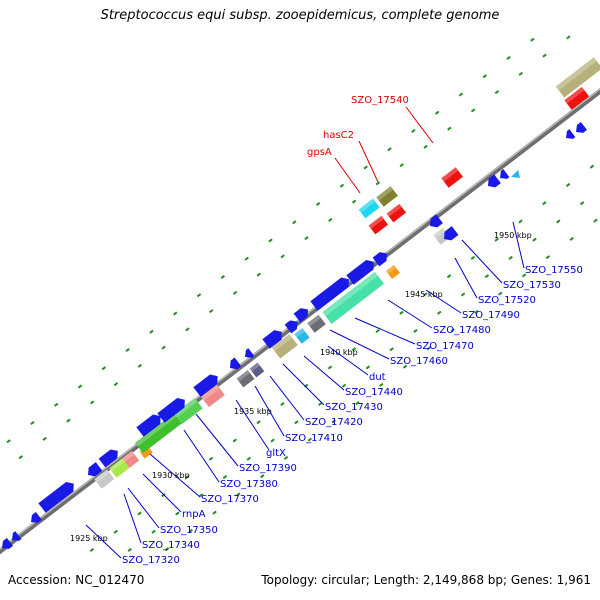 Image resolution: width=600 pixels, height=600 pixels. I want to click on gene-label-szo_17340: SZO_17340, so click(171, 545).